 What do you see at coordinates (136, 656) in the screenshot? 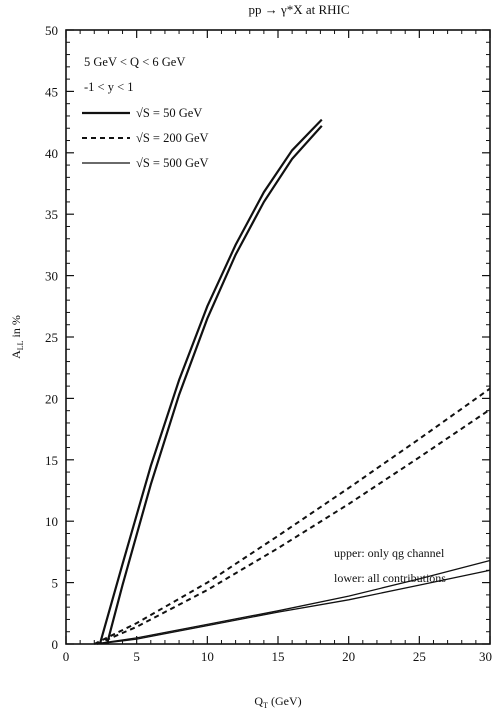
I see `x-tick-label: 5` at bounding box center [136, 656].